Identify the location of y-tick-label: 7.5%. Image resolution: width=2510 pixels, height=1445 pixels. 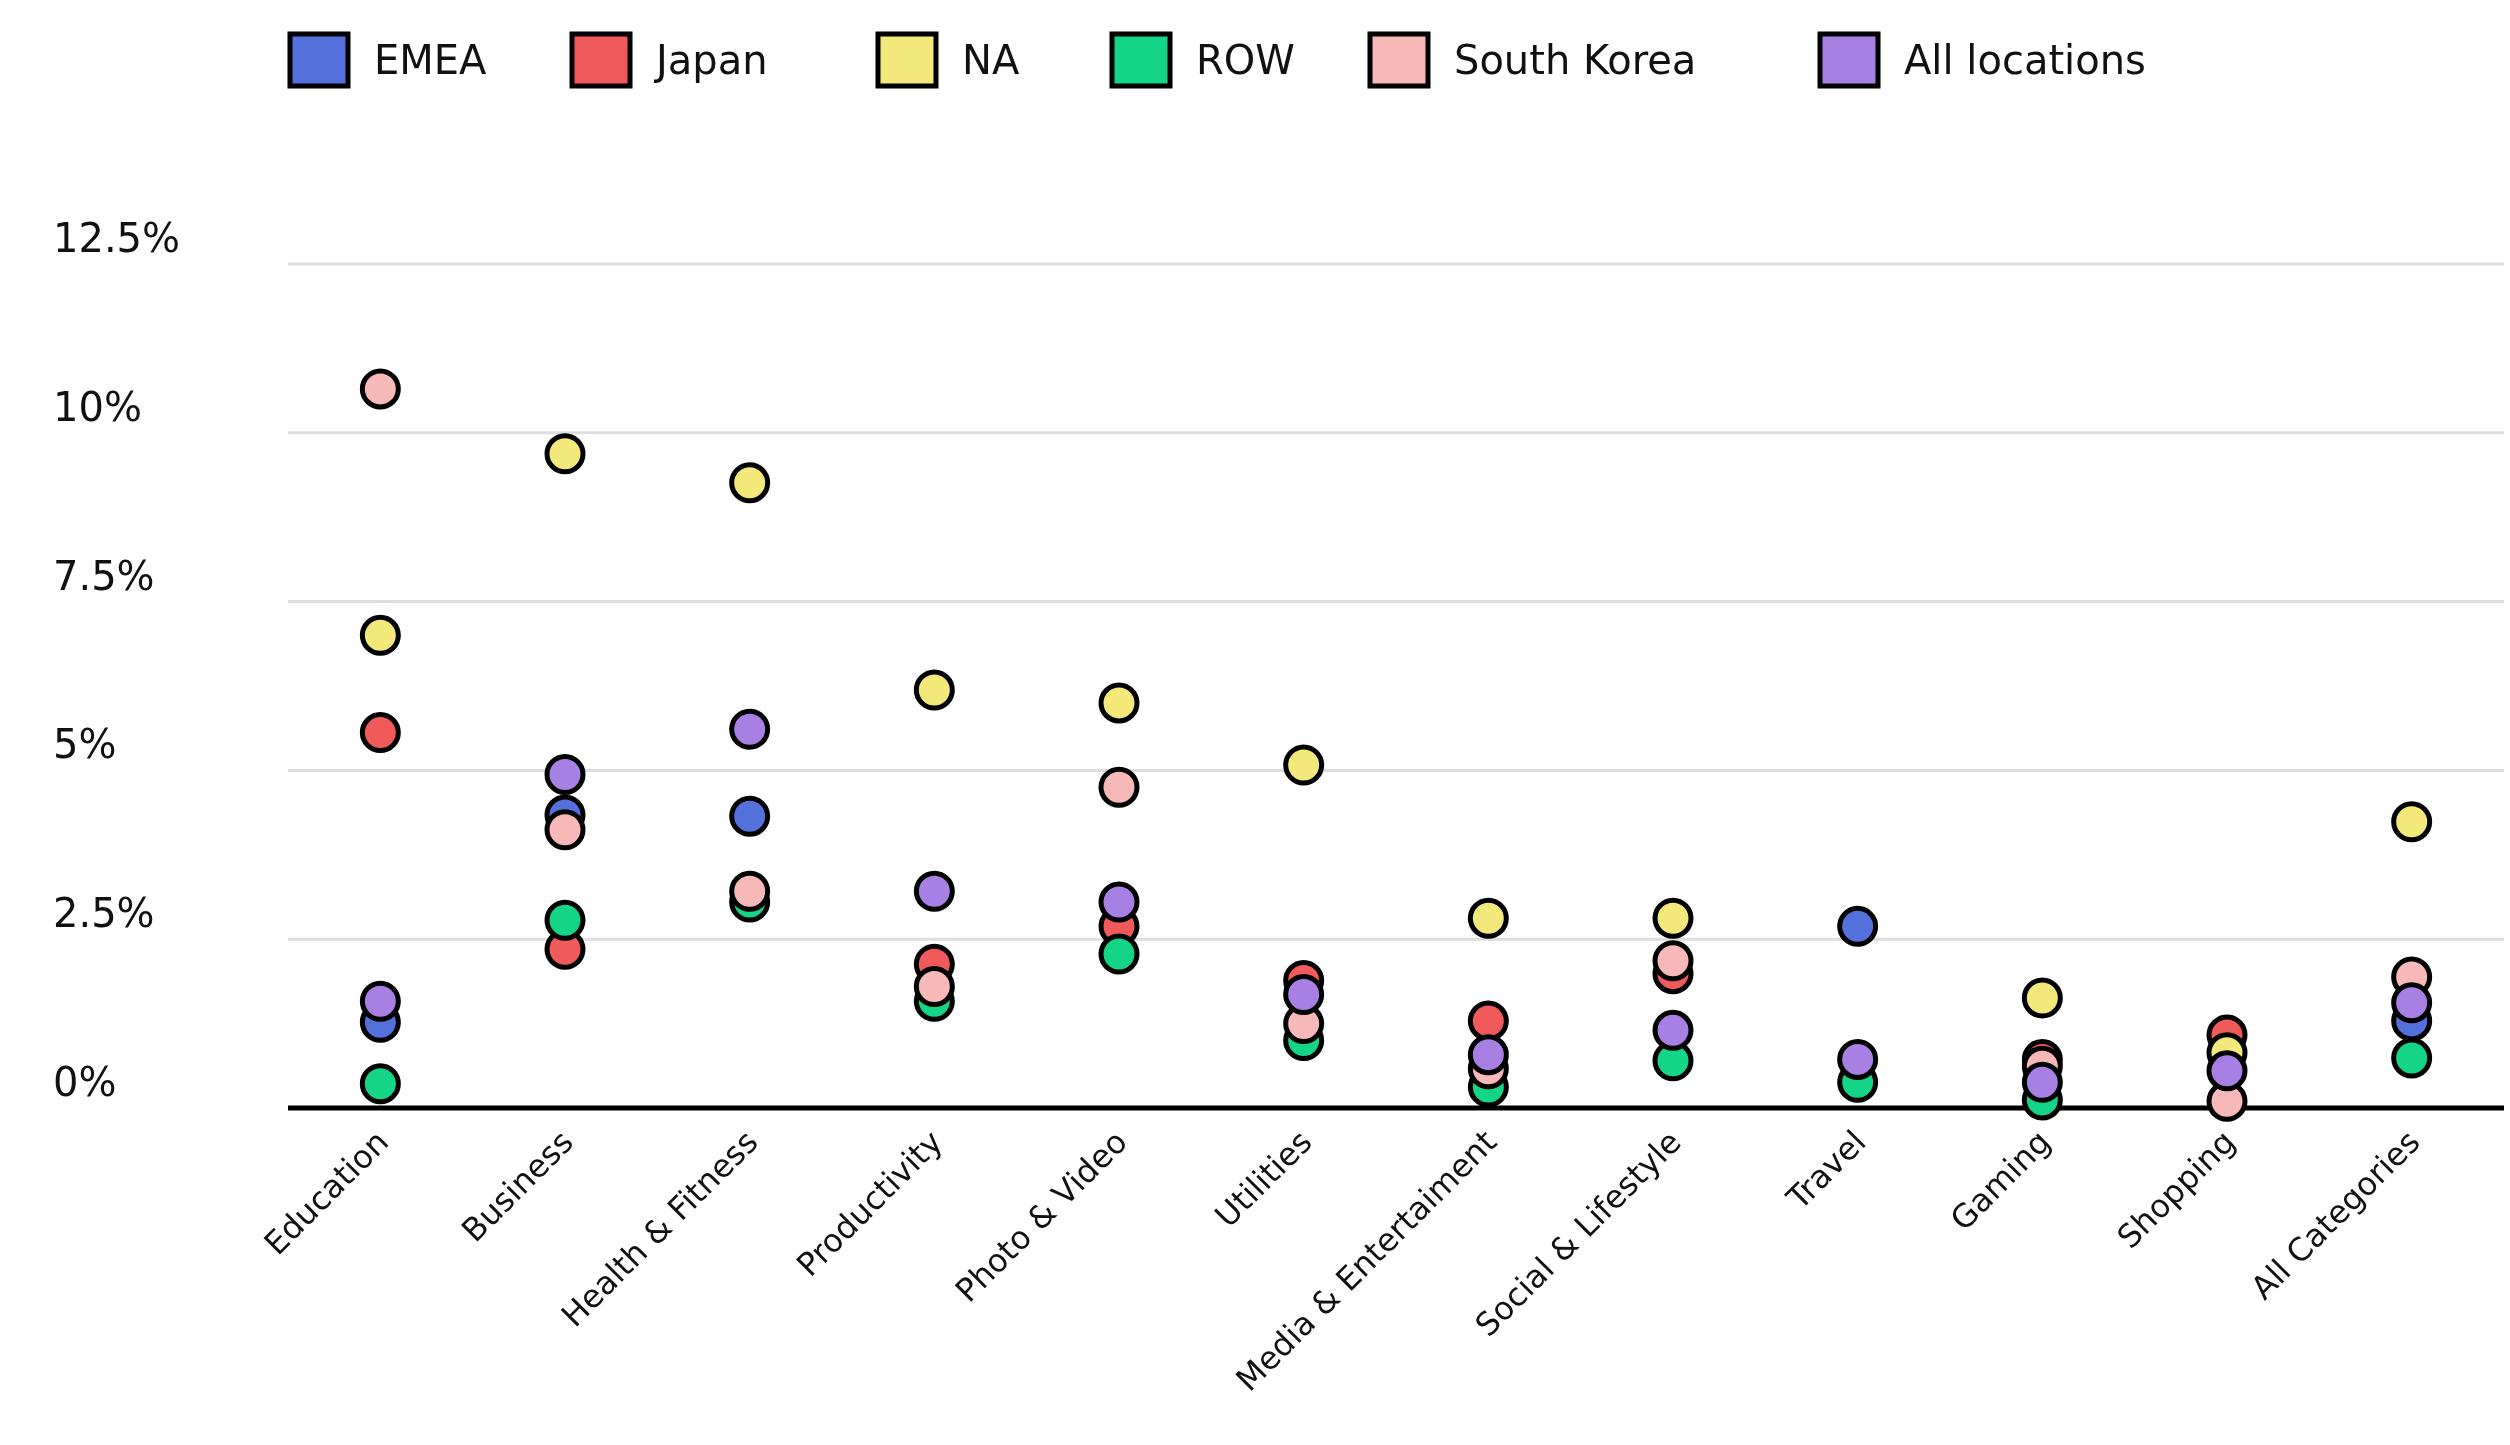
(104, 575).